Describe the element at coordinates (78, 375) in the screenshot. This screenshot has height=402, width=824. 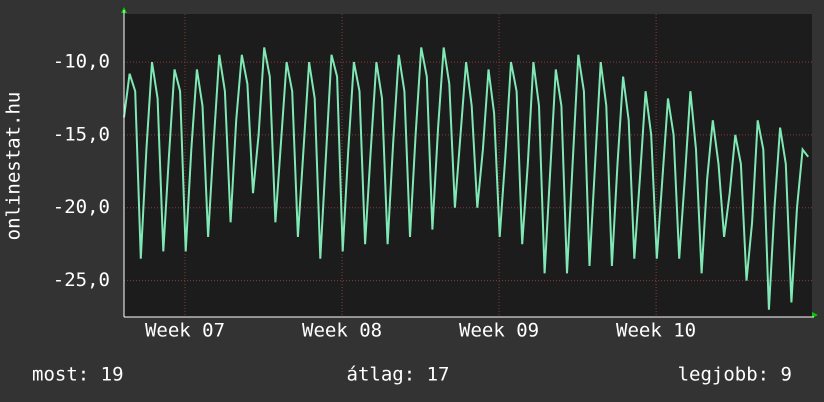
I see `stat-now: most: 19` at that location.